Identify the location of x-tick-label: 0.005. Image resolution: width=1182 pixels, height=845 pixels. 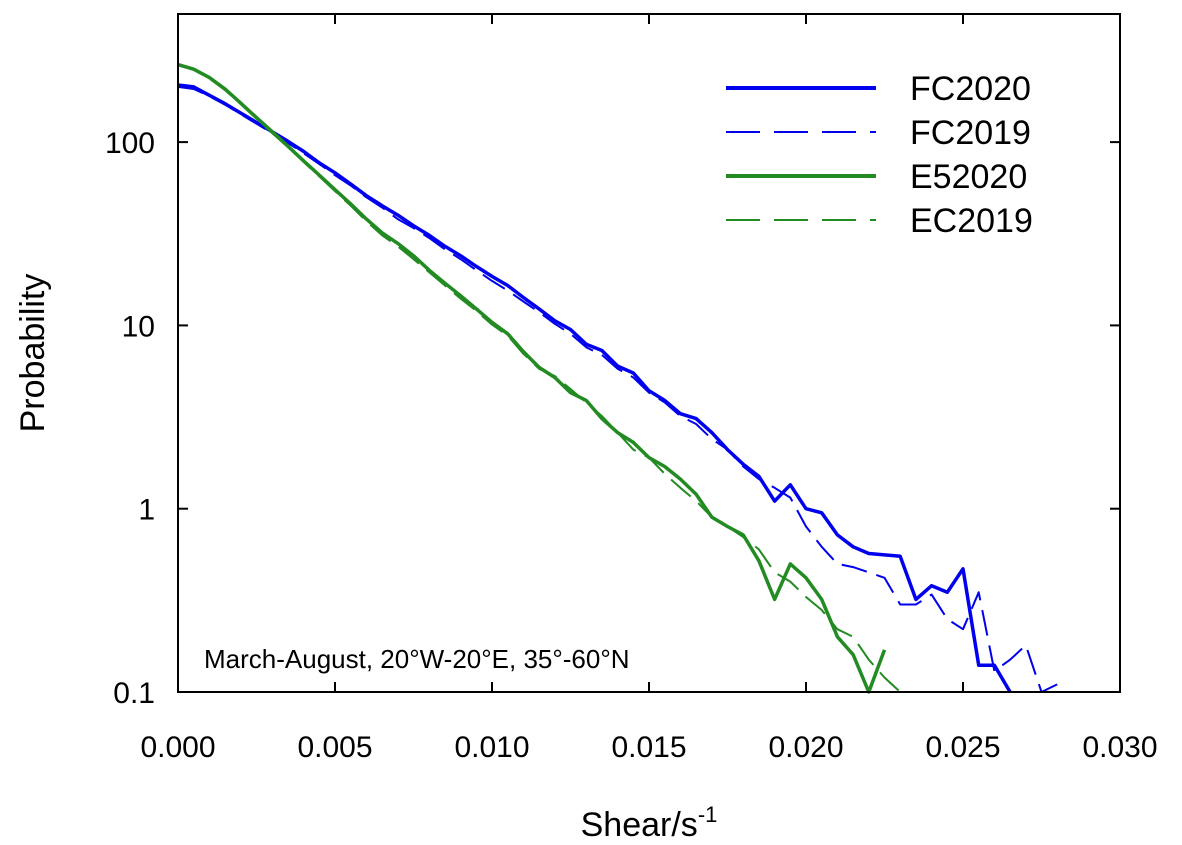
(334, 747).